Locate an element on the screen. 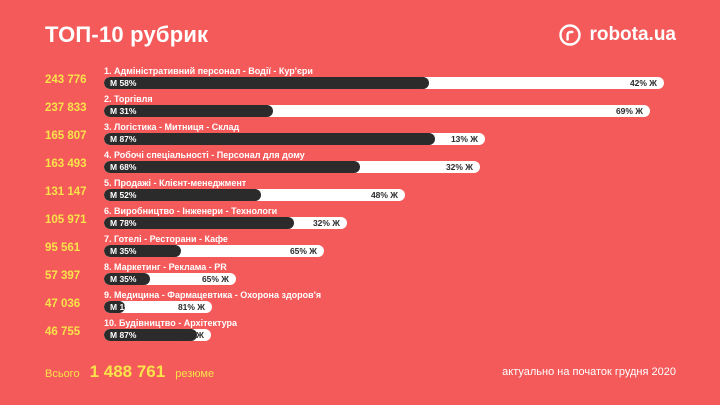  r-logo-icon is located at coordinates (570, 35).